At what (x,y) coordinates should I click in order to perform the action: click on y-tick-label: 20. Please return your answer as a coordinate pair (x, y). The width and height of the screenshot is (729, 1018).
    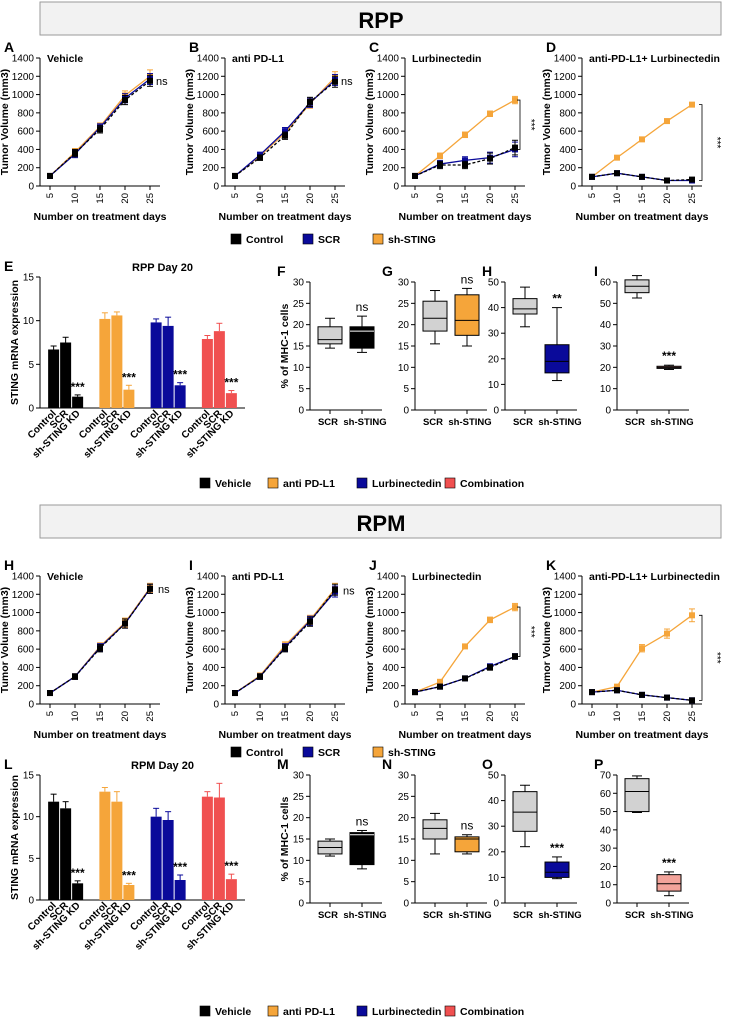
    Looking at the image, I should click on (494, 852).